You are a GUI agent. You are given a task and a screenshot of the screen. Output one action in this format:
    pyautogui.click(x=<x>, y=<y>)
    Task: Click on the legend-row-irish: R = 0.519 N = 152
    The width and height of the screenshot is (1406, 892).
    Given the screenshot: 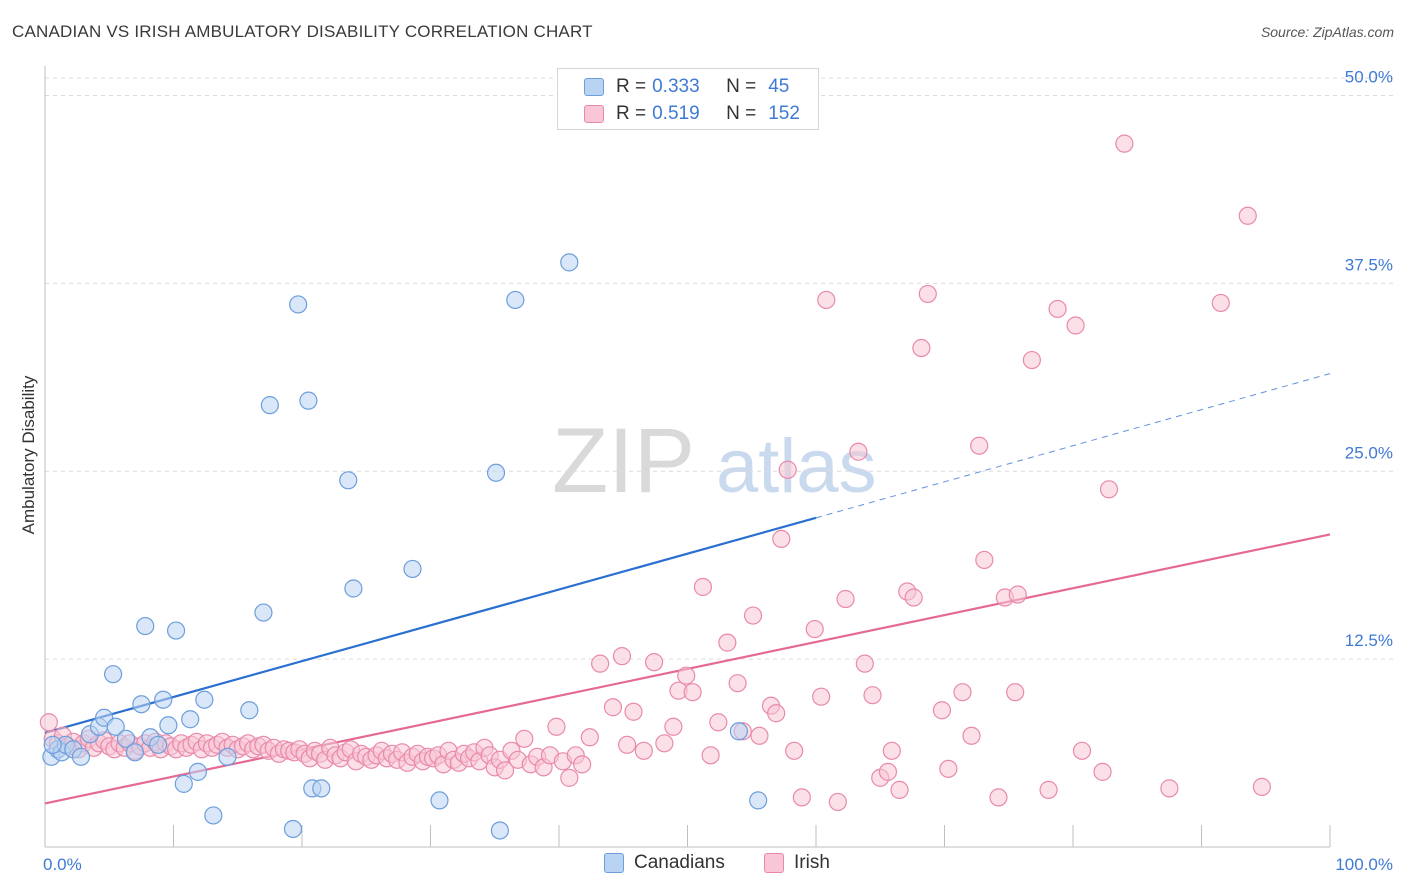 What is the action you would take?
    pyautogui.click(x=692, y=114)
    